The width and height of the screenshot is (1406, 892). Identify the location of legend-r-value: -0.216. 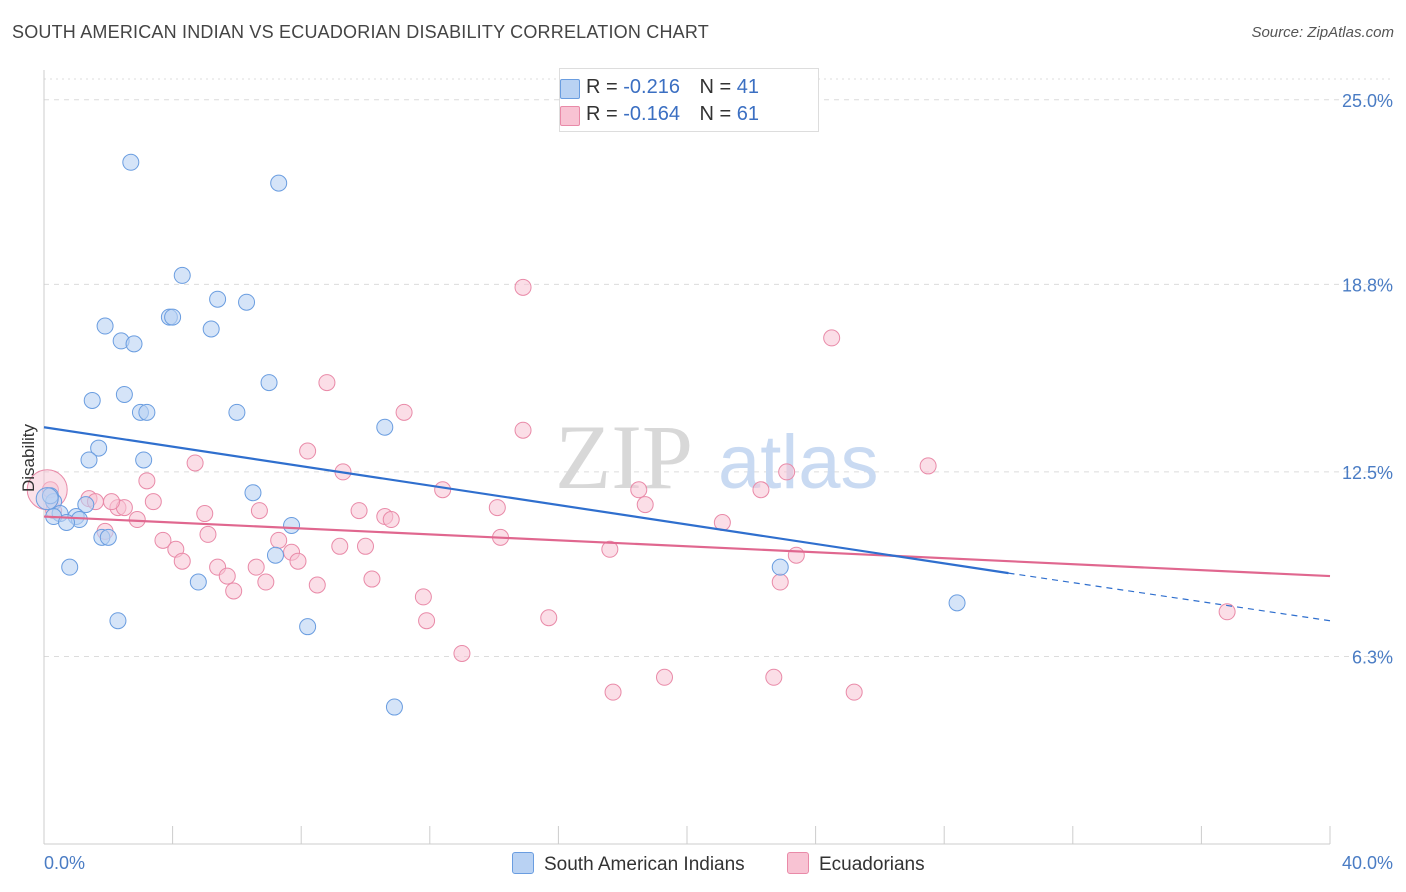
(651, 87).